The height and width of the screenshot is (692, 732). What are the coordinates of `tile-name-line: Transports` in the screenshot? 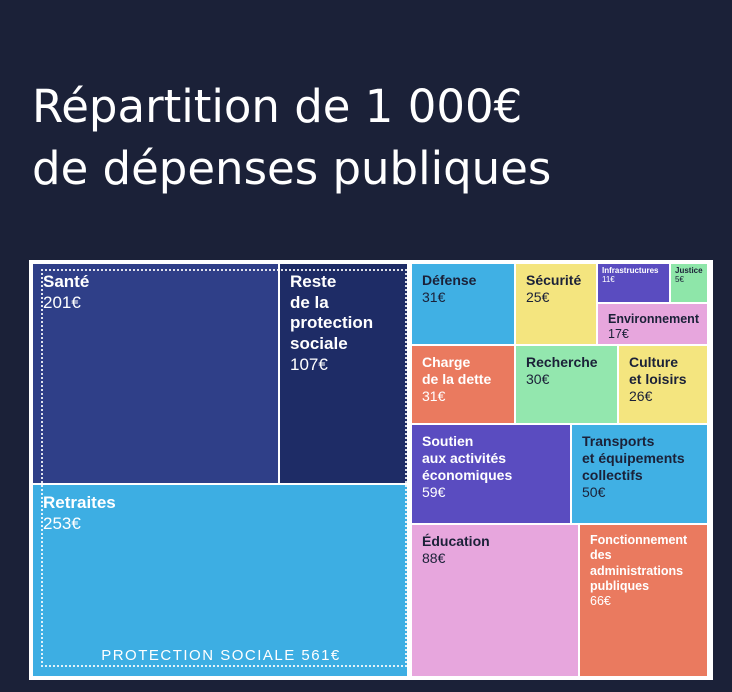 It's located at (618, 441).